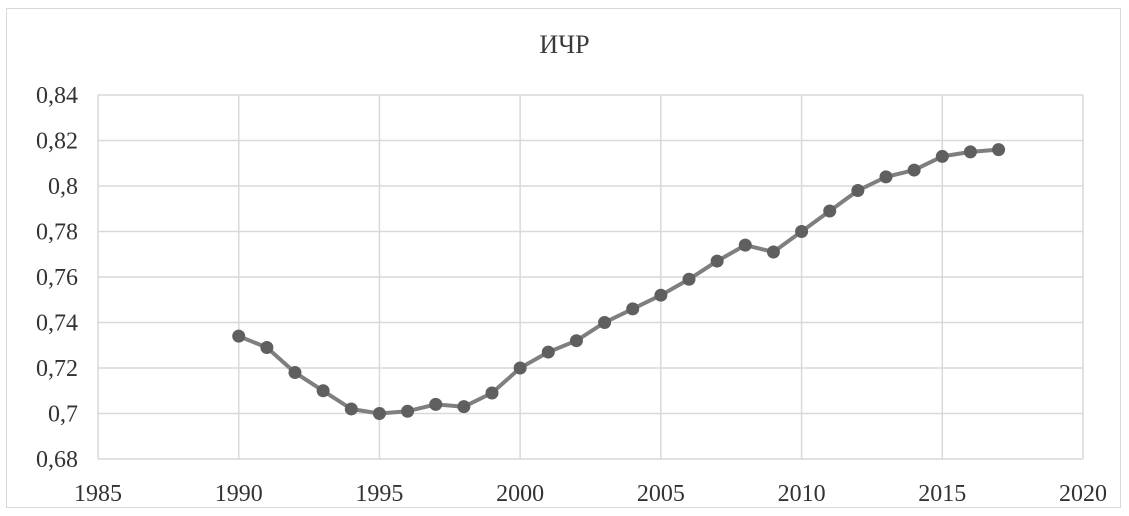 The image size is (1129, 516). What do you see at coordinates (57, 460) in the screenshot?
I see `y-tick-label: 0,68` at bounding box center [57, 460].